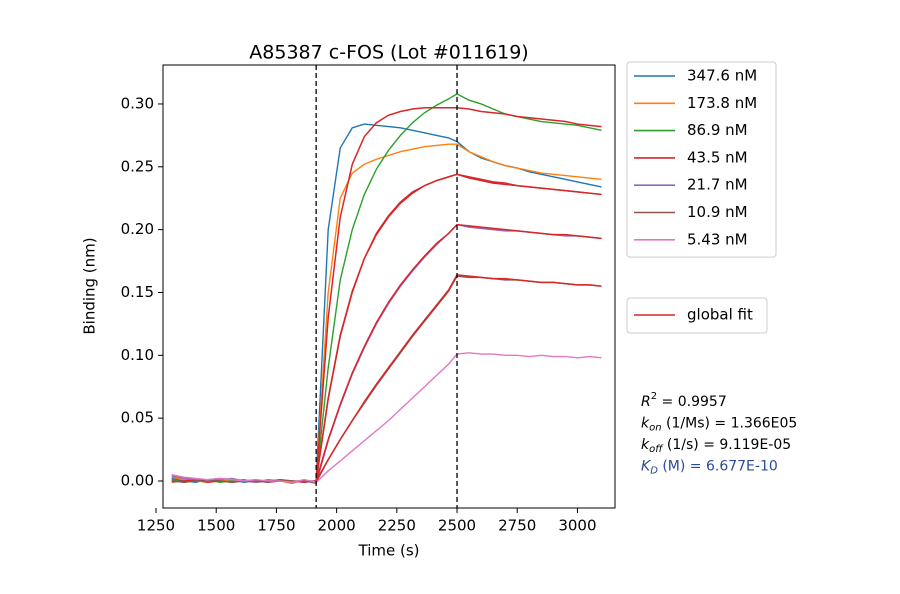 This screenshot has width=900, height=594. I want to click on annotation-subscript: D, so click(654, 471).